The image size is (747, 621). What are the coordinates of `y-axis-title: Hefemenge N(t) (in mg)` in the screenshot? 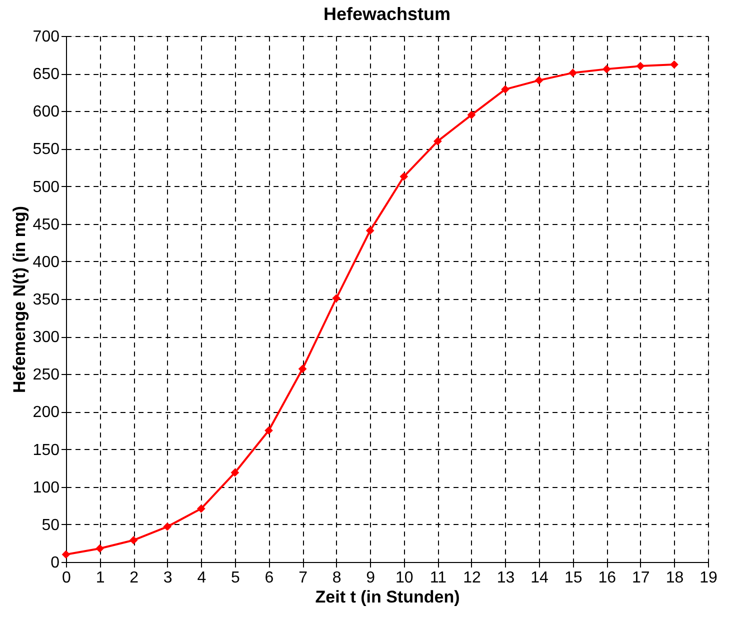 It's located at (19, 299).